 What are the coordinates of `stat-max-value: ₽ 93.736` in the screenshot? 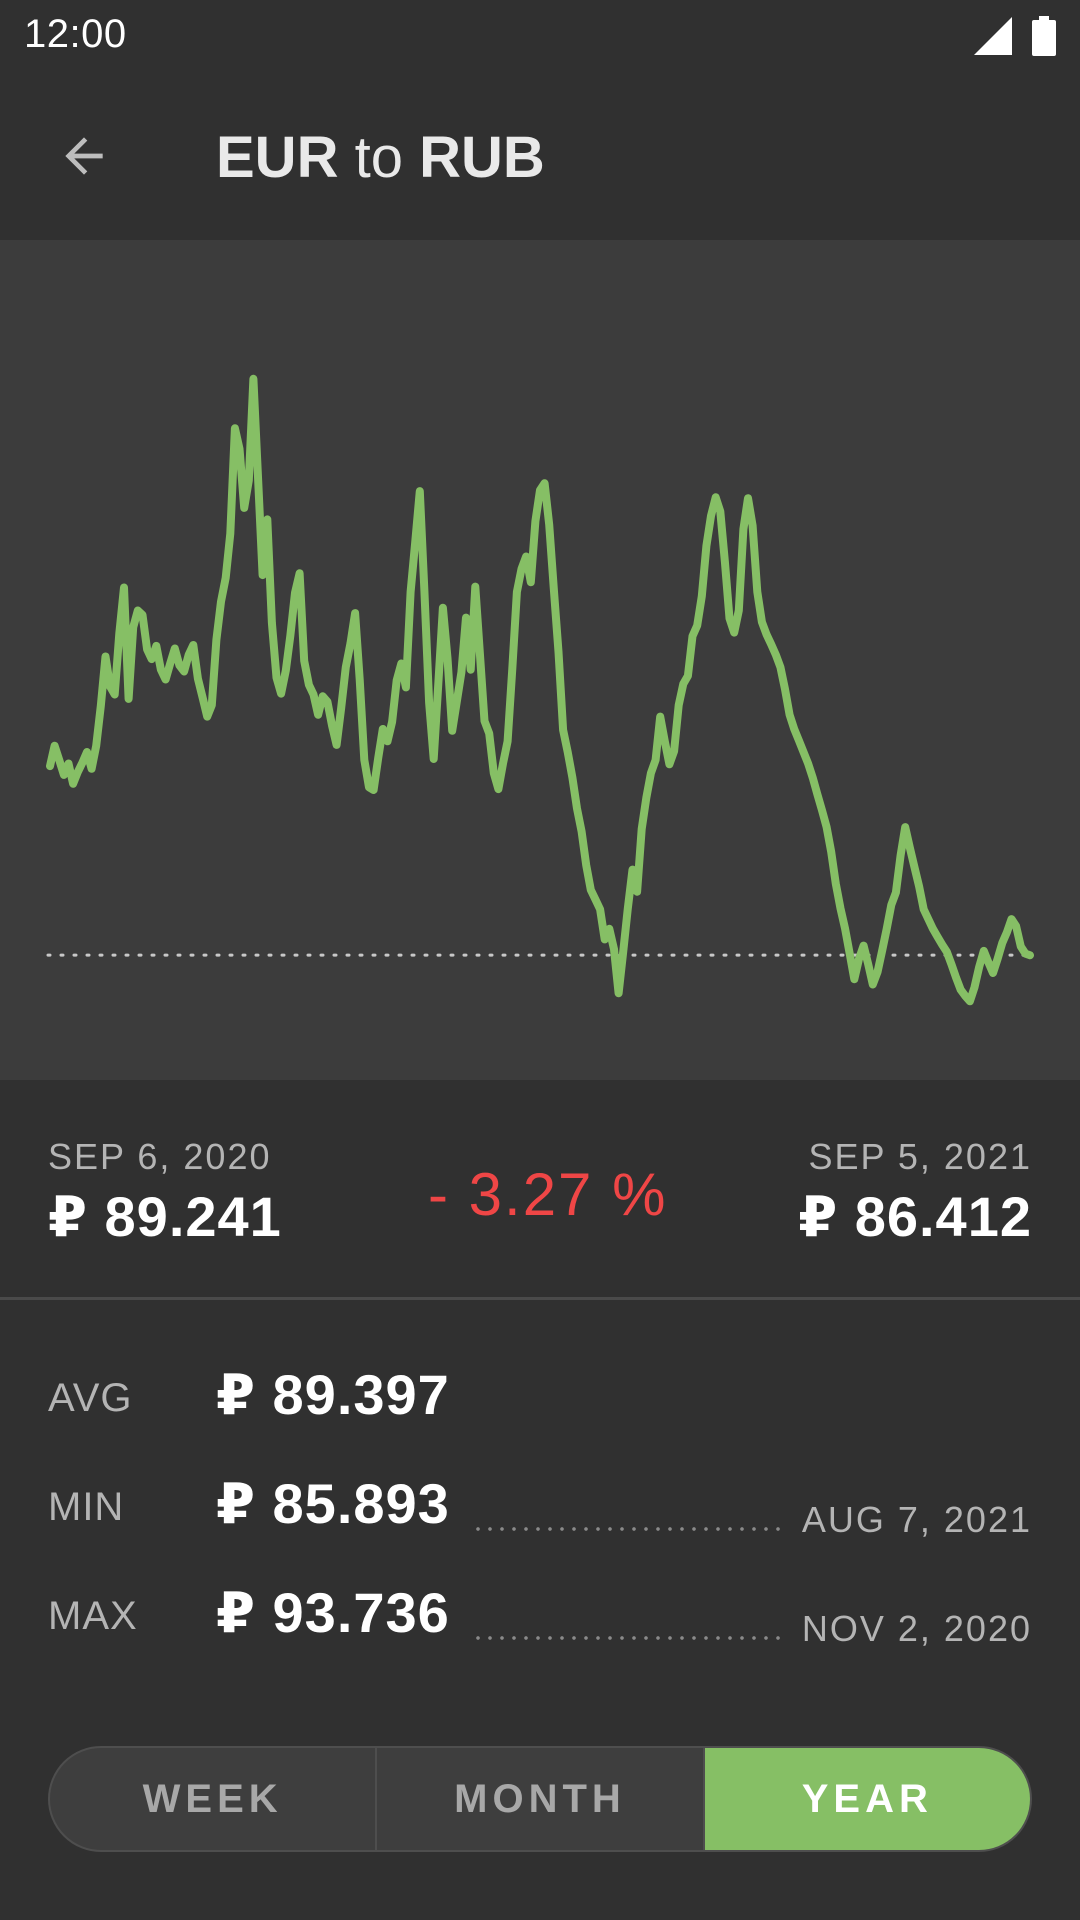 It's located at (333, 1612).